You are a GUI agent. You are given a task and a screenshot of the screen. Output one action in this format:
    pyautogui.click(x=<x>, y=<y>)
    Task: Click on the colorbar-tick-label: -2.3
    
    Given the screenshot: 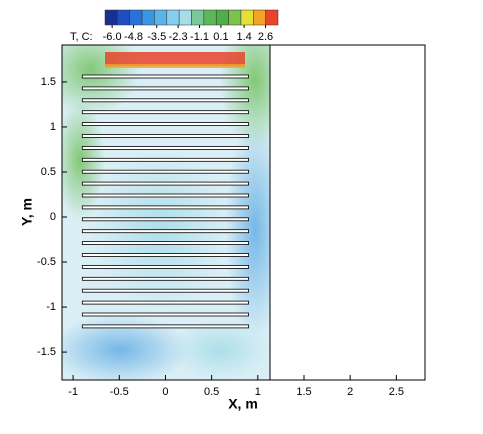 What is the action you would take?
    pyautogui.click(x=178, y=37)
    